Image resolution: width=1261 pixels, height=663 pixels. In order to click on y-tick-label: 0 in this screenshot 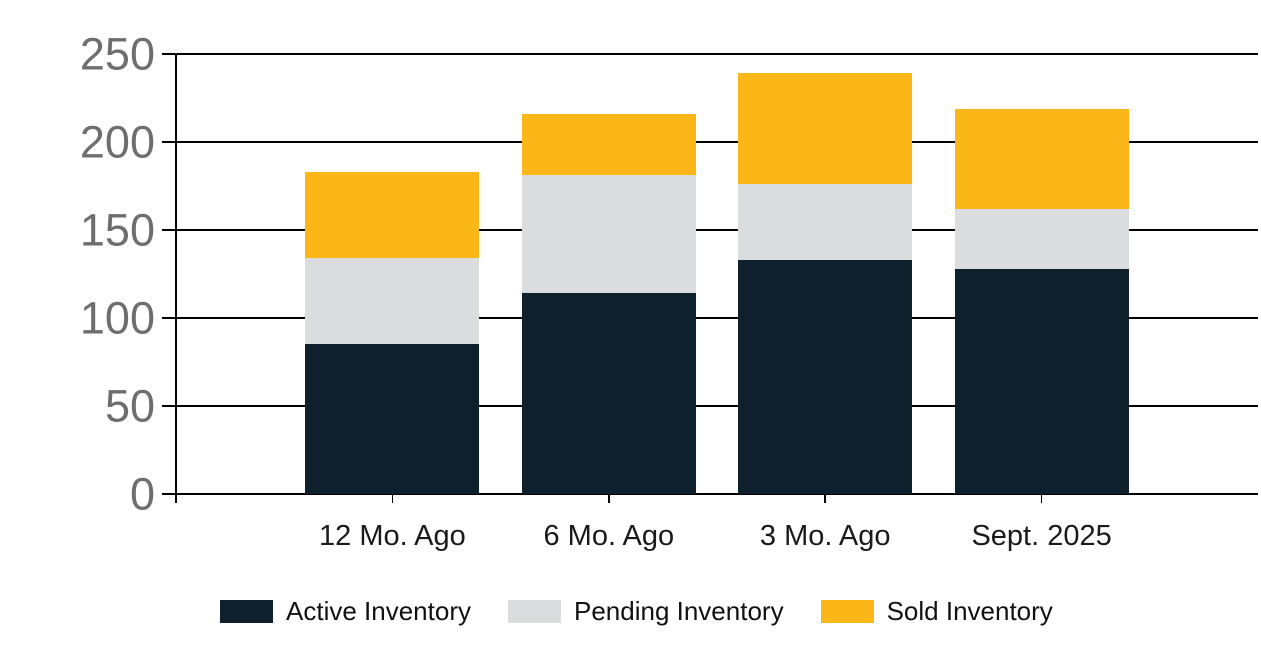, I will do `click(142, 494)`.